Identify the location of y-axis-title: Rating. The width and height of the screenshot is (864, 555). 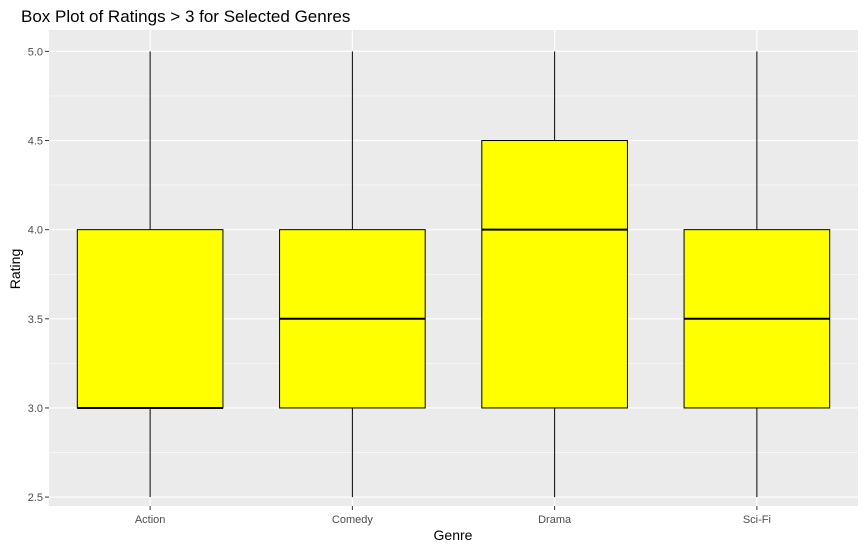
(15, 269).